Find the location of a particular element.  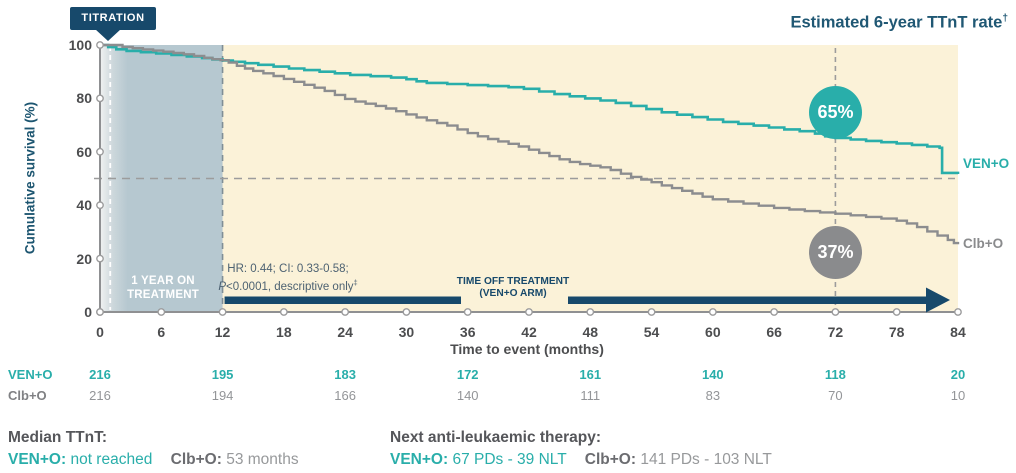

risk-count-veno: 172 is located at coordinates (467, 374).